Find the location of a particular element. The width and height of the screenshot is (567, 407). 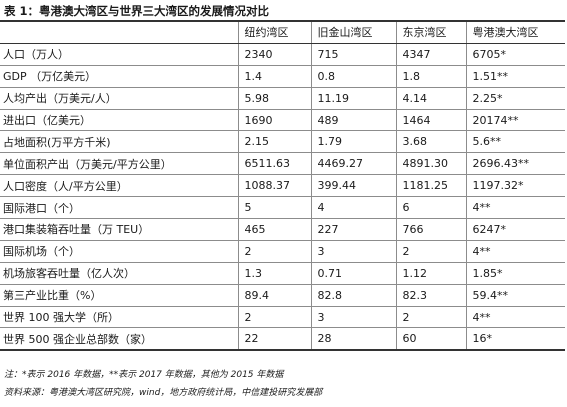

table-cell: 1.4 is located at coordinates (274, 76).